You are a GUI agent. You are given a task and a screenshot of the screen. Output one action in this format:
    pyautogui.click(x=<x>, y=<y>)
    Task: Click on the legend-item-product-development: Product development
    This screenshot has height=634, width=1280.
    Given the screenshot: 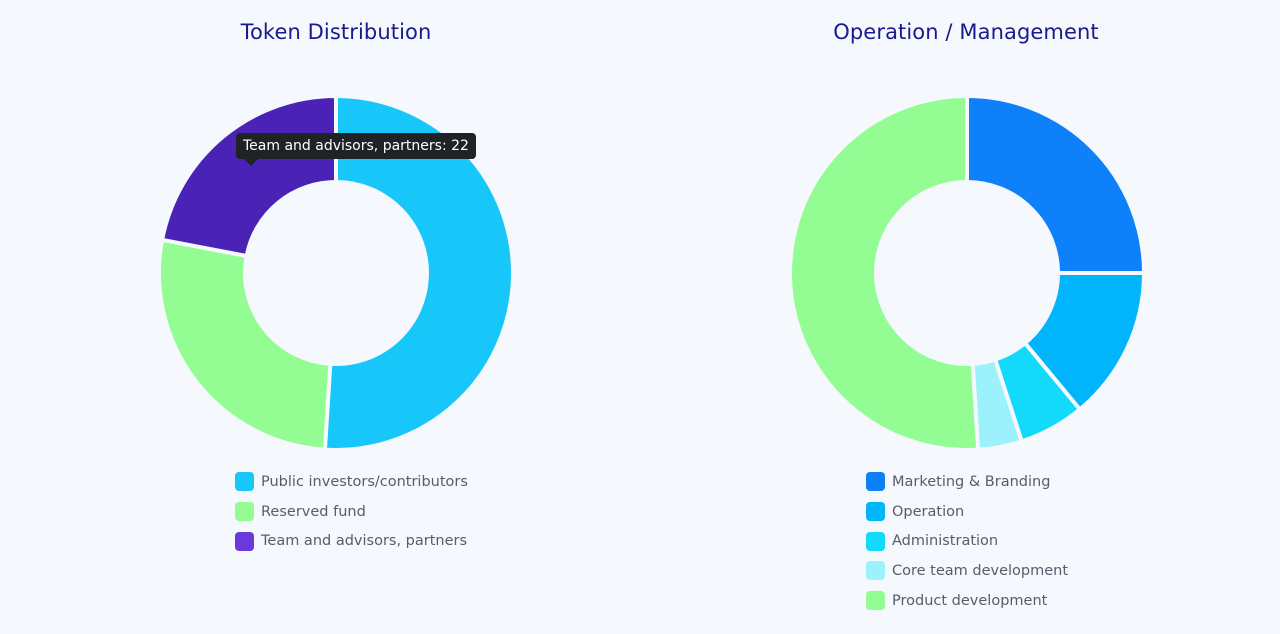 What is the action you would take?
    pyautogui.click(x=967, y=601)
    